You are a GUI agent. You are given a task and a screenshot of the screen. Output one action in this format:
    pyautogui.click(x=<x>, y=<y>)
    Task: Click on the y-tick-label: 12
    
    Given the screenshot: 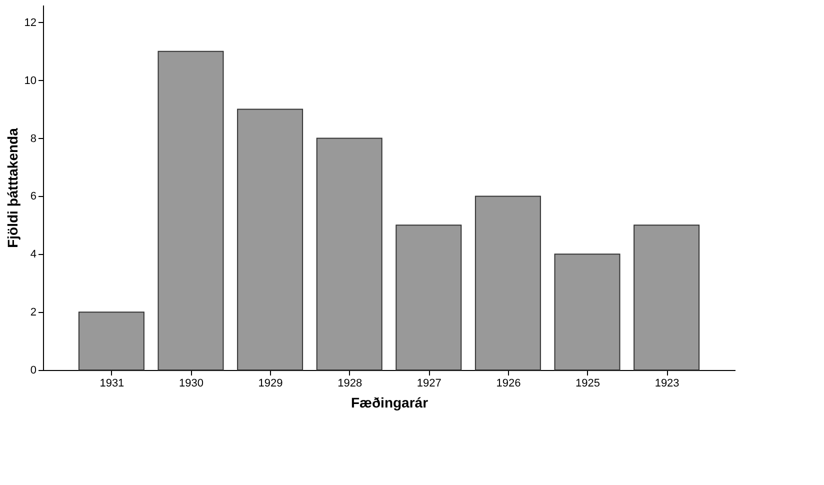 What is the action you would take?
    pyautogui.click(x=30, y=22)
    